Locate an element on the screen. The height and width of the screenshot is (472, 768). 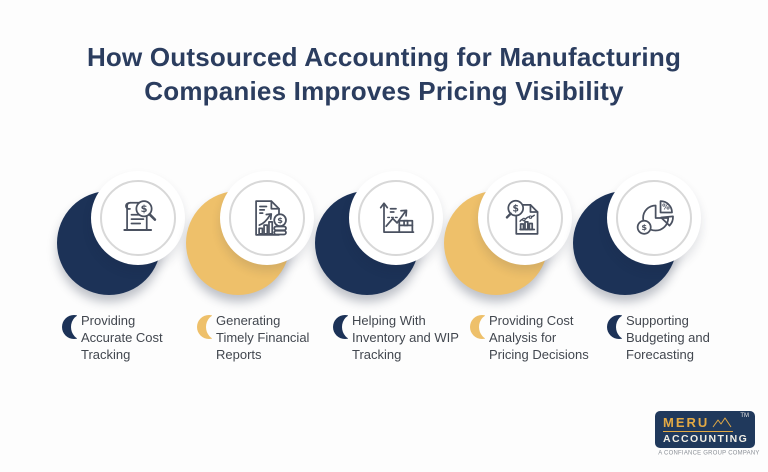
step-item-4: $ is located at coordinates (517, 239).